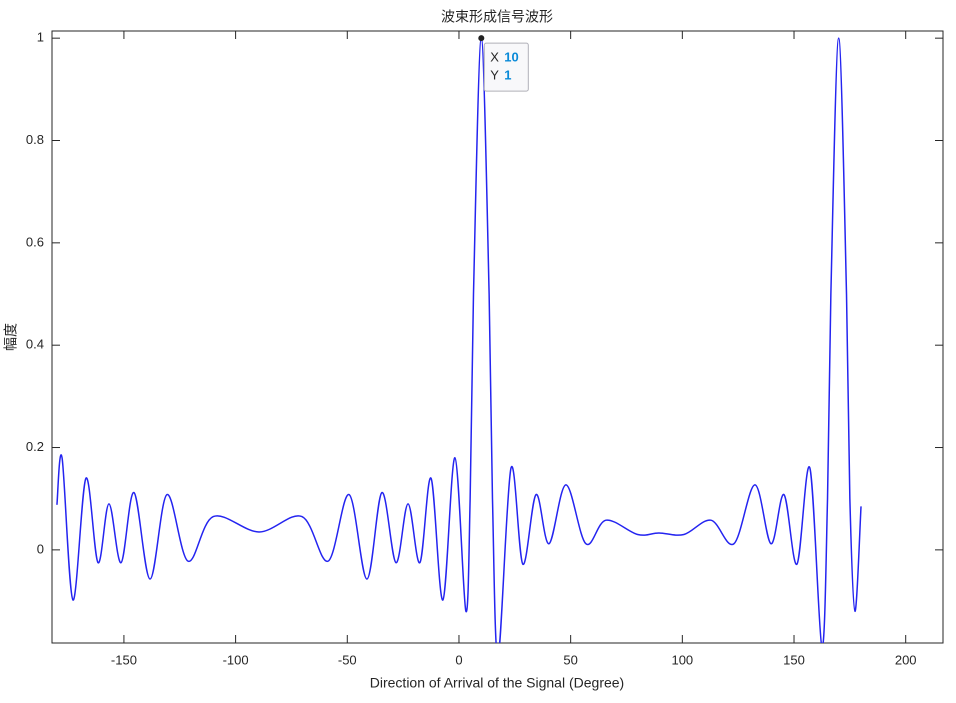 The width and height of the screenshot is (956, 703). I want to click on datatip-y-value: 1, so click(507, 75).